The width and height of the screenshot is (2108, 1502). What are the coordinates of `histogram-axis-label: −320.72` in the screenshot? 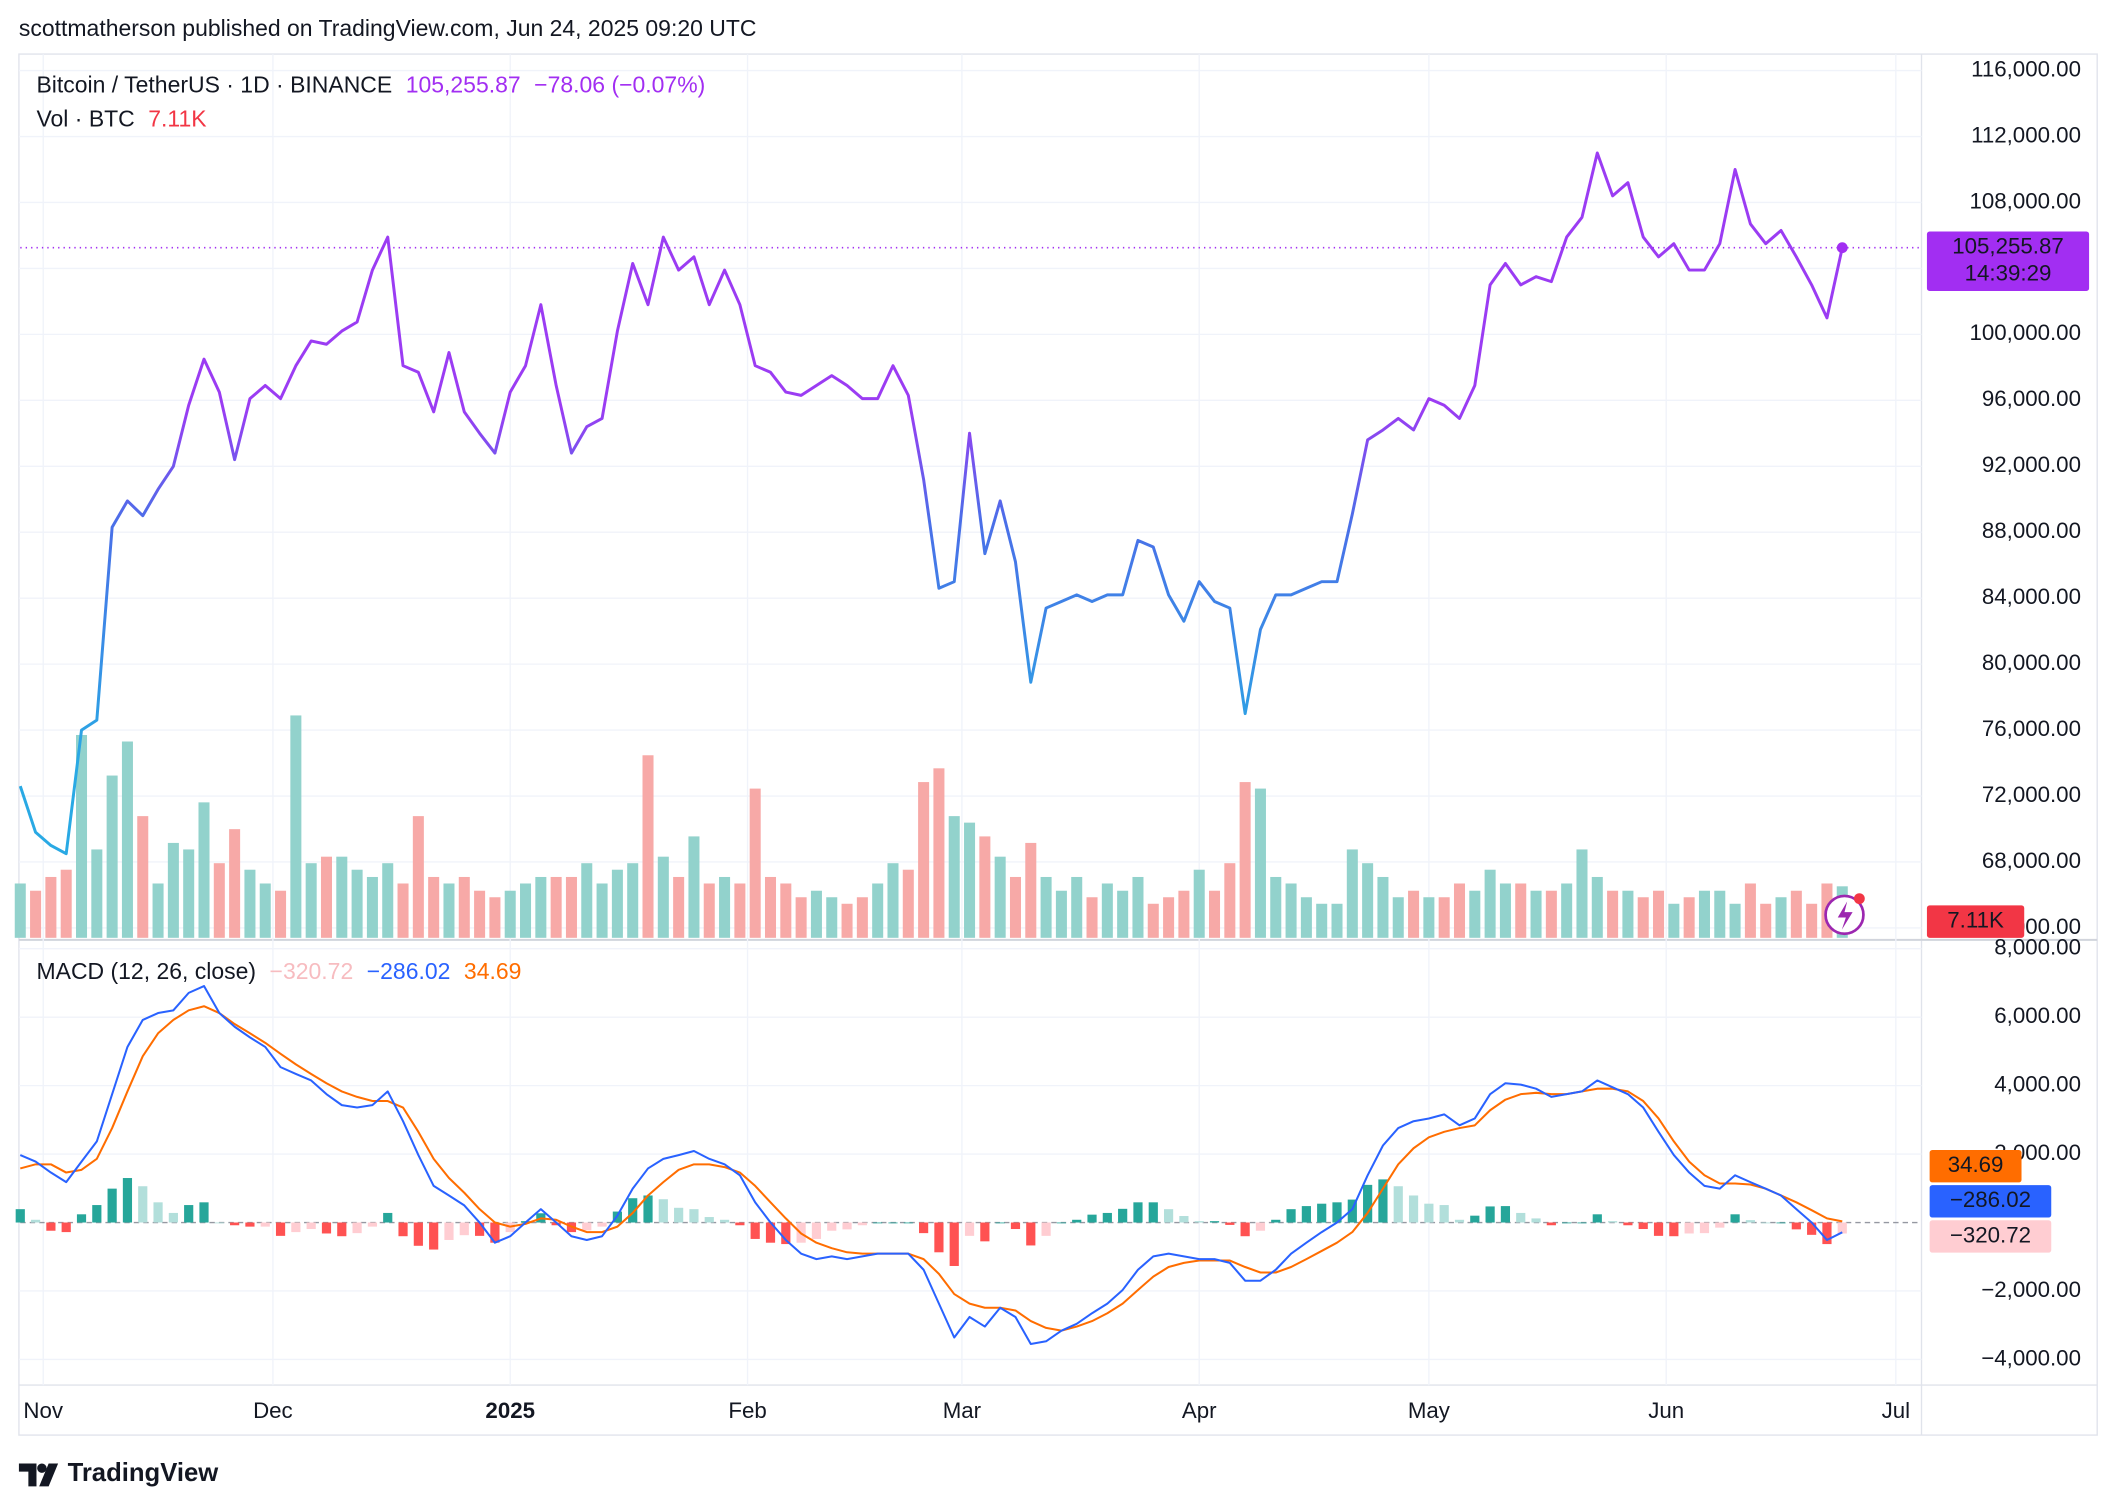 It's located at (1990, 1234).